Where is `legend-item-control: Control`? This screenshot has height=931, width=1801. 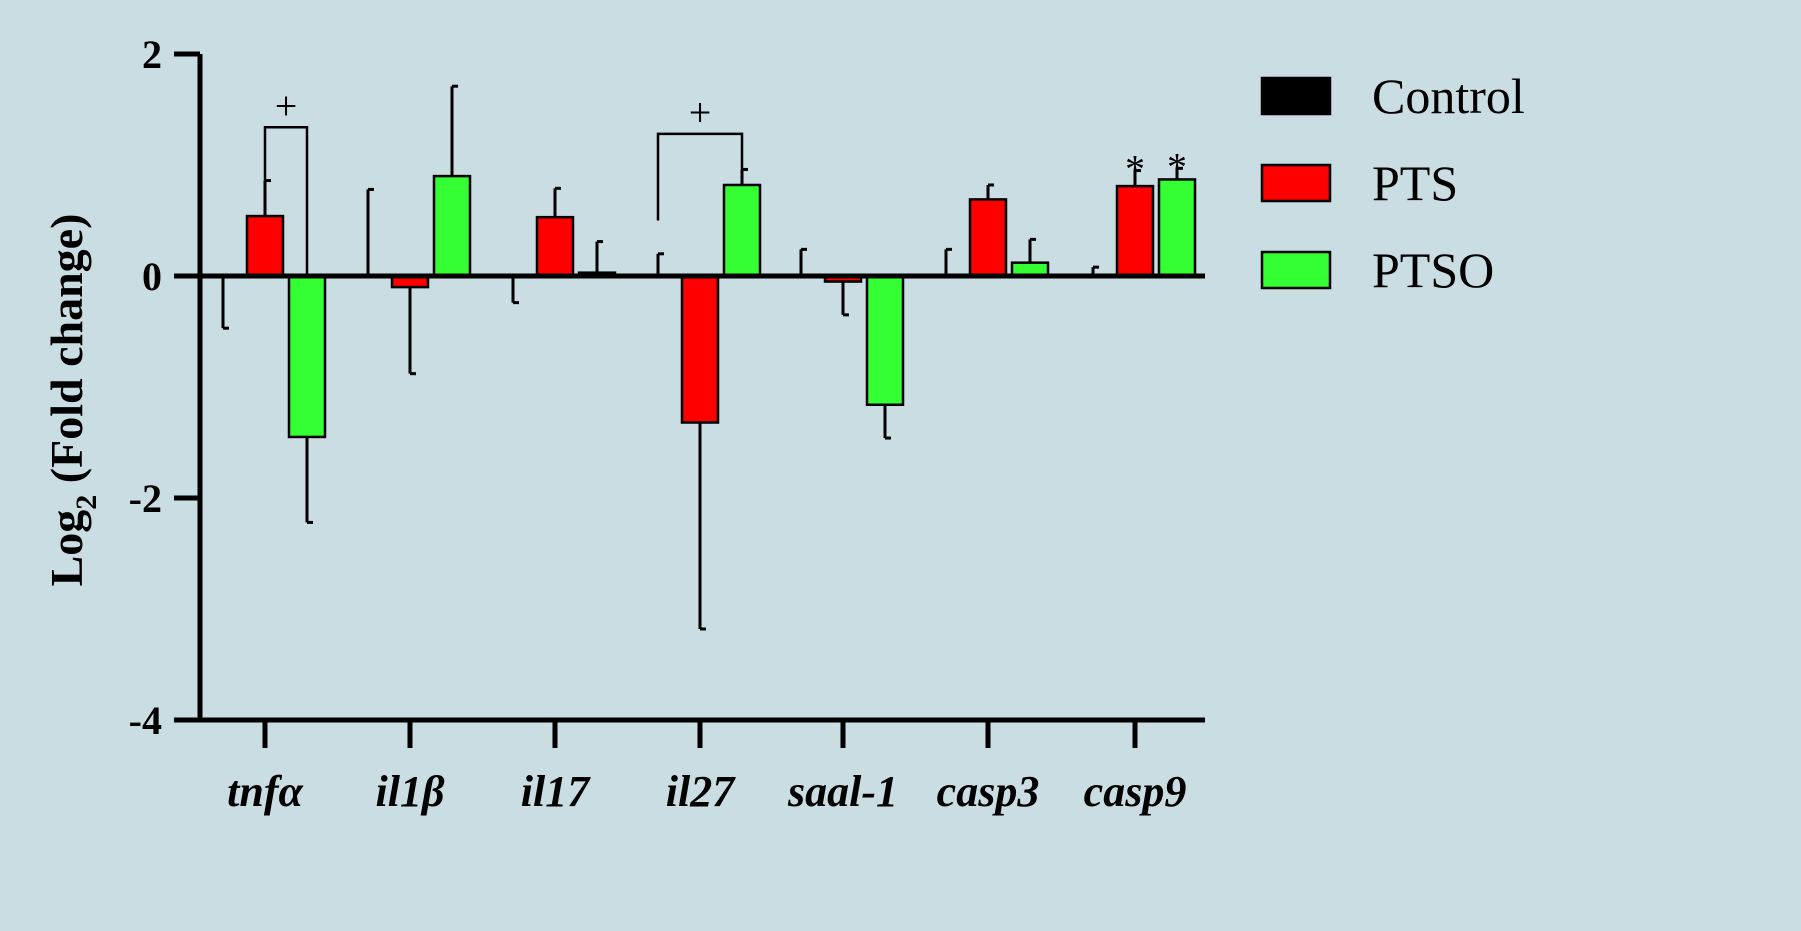
legend-item-control: Control is located at coordinates (1392, 96).